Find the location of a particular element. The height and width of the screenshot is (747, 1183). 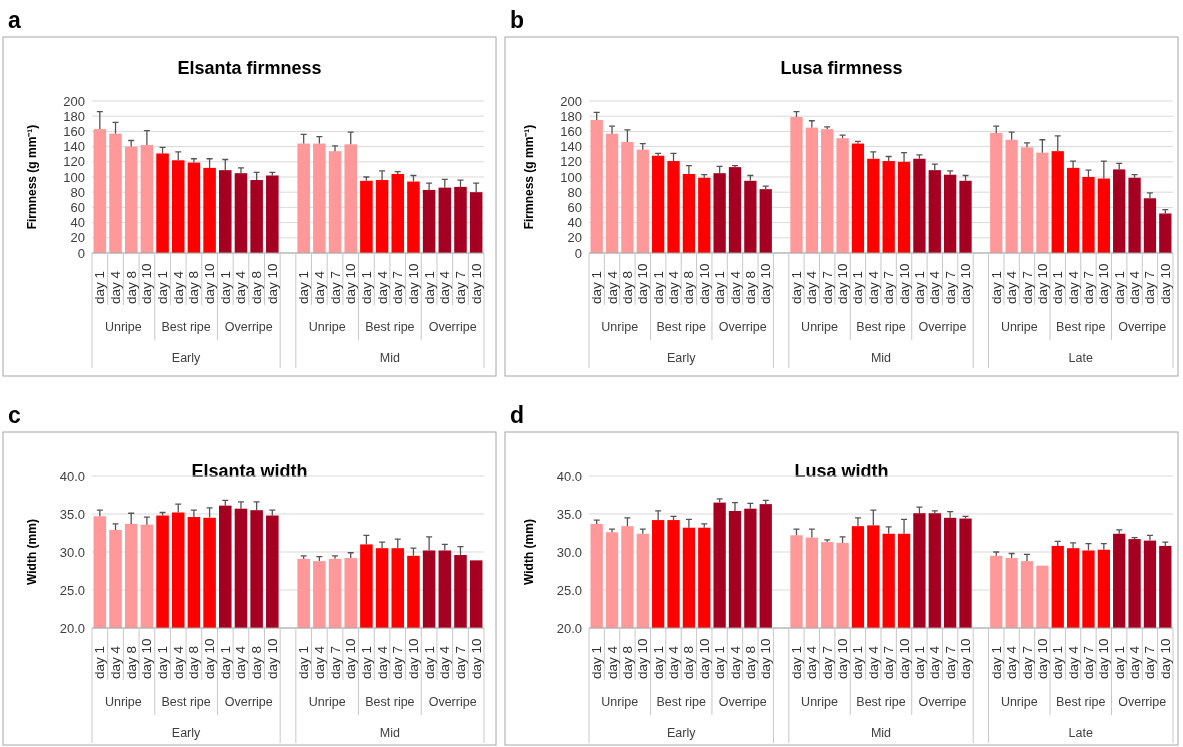

y-axis-title: Firmness (g mm⁻¹) is located at coordinates (32, 177).